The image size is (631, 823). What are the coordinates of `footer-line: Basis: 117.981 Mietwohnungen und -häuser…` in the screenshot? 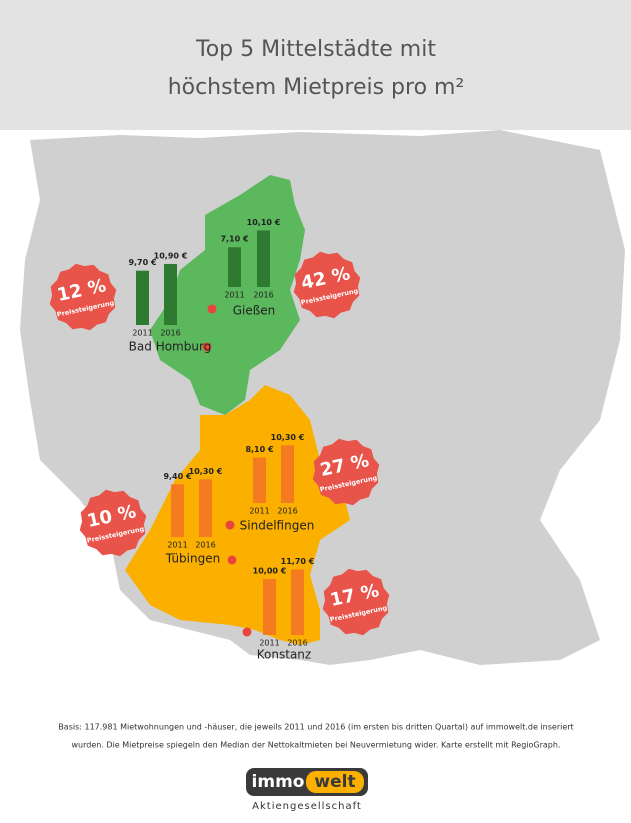 It's located at (315, 727).